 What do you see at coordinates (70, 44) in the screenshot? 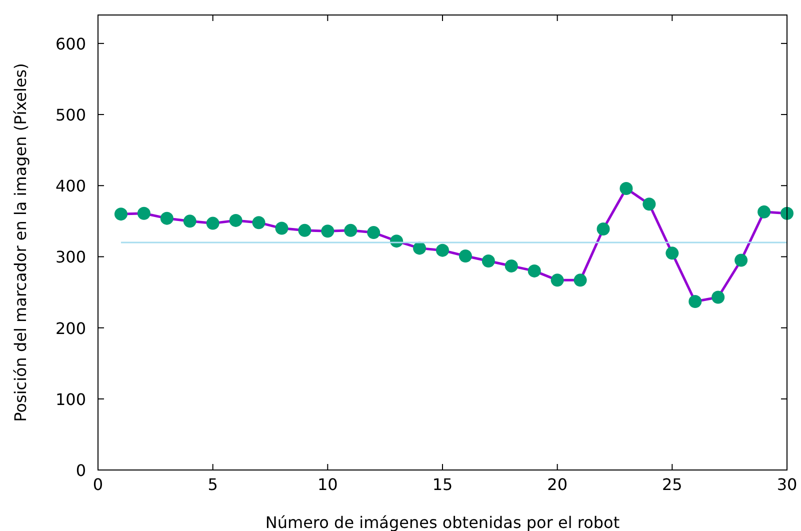
I see `y-tick-label: 600` at bounding box center [70, 44].